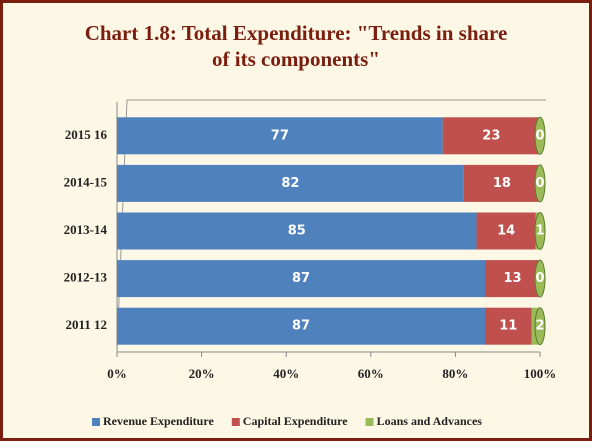 This screenshot has height=441, width=592. I want to click on data-label: 23, so click(491, 135).